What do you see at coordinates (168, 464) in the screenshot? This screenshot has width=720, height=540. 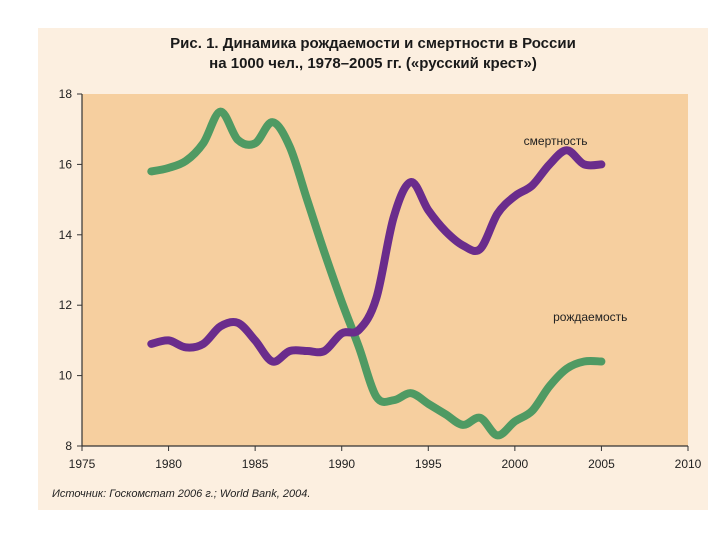 I see `x-tick-label: 1980` at bounding box center [168, 464].